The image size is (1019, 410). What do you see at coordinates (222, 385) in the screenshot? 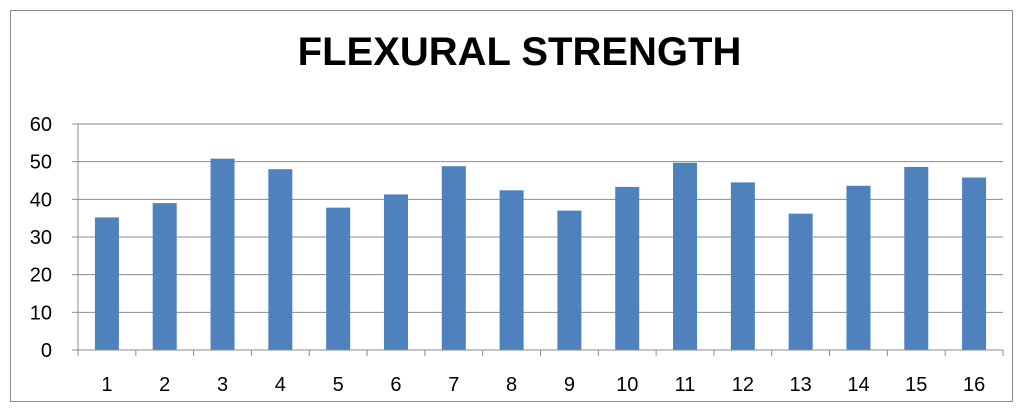
I see `x-tick-label-3: 3` at bounding box center [222, 385].